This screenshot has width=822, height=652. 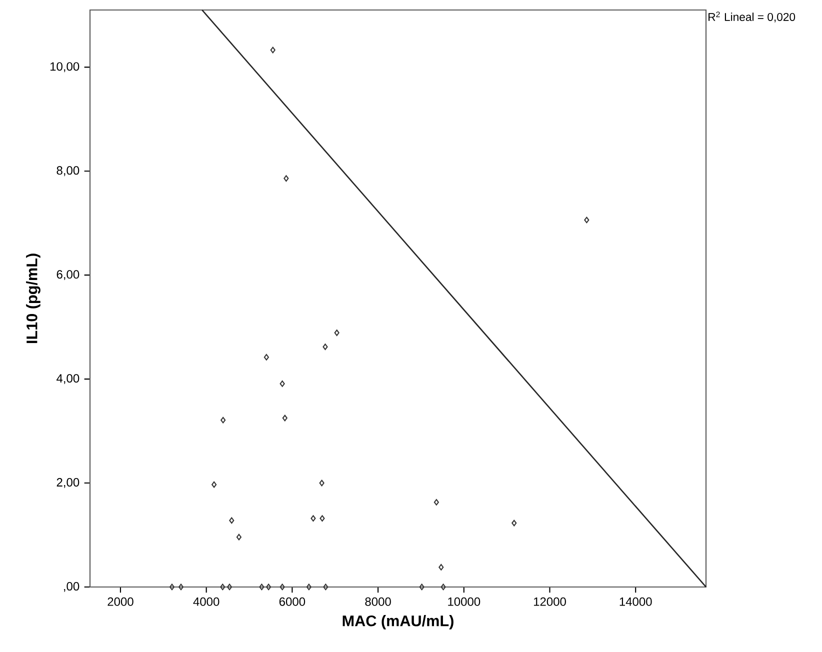 What do you see at coordinates (206, 601) in the screenshot?
I see `x-tick-label: 4000` at bounding box center [206, 601].